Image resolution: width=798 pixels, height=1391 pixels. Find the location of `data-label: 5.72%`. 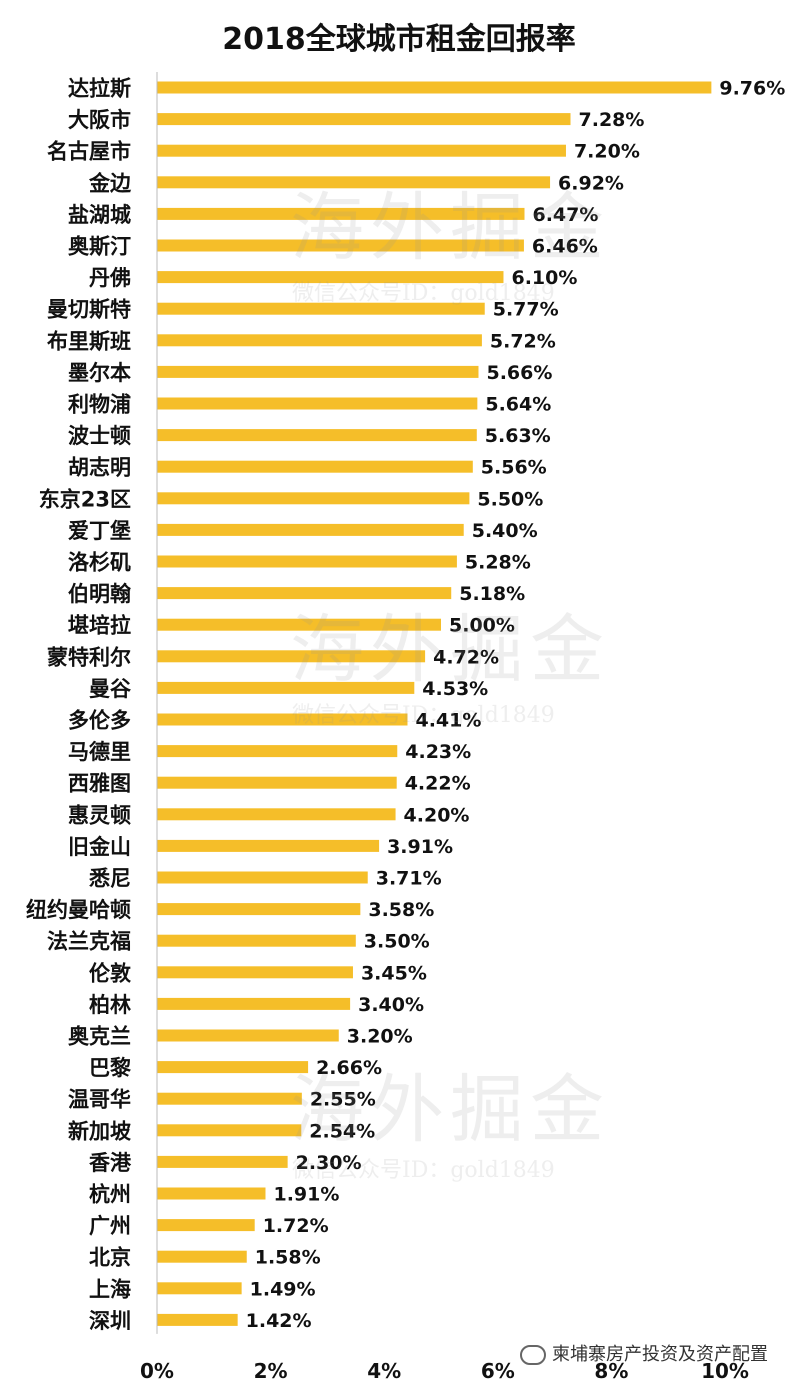

data-label: 5.72% is located at coordinates (523, 341).